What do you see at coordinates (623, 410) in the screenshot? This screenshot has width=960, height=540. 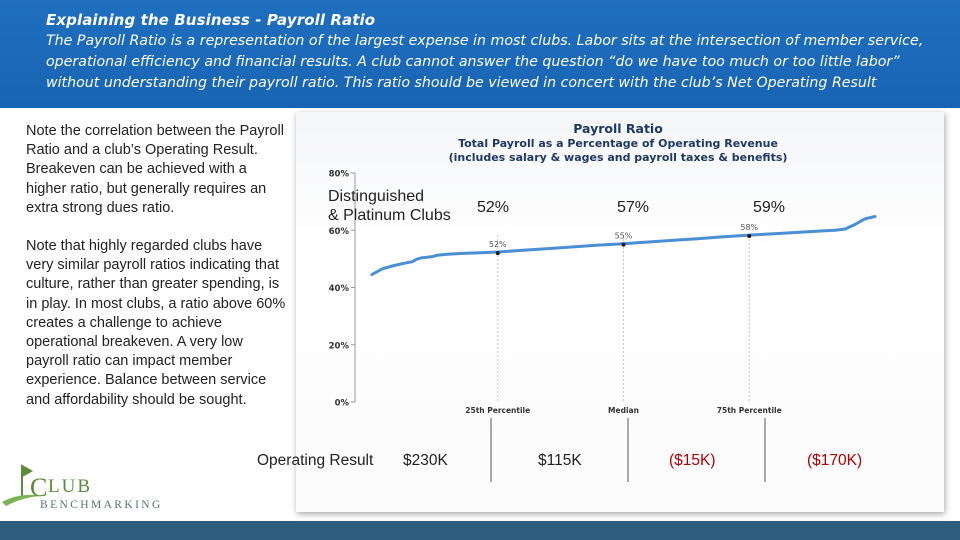 I see `x-tick-label: Median` at bounding box center [623, 410].